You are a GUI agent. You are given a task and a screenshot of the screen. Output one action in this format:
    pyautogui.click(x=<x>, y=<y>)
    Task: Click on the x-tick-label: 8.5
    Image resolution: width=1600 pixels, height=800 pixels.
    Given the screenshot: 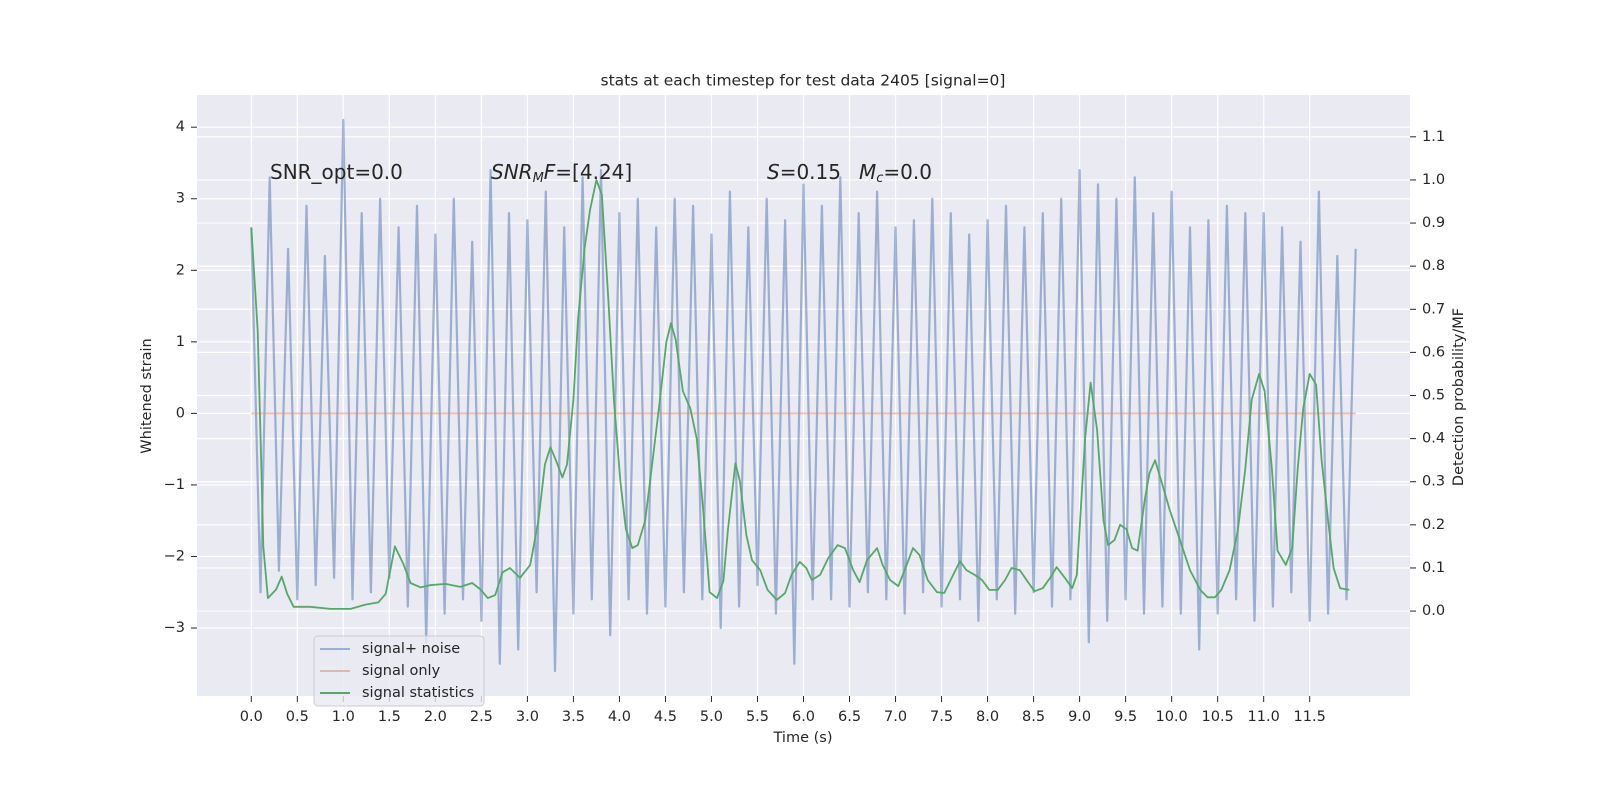 What is the action you would take?
    pyautogui.click(x=1033, y=717)
    